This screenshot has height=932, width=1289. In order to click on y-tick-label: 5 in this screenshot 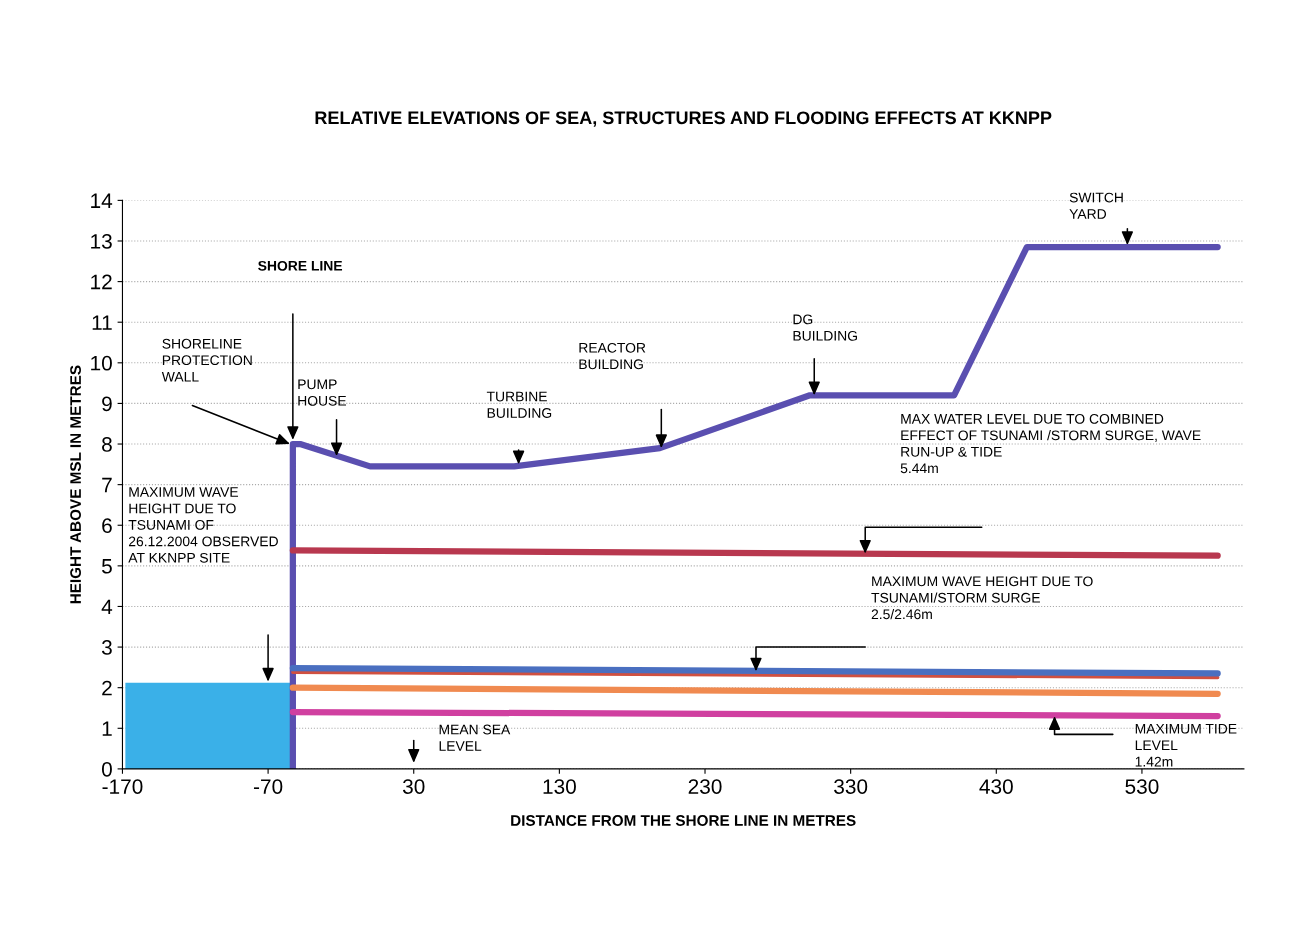, I will do `click(106, 566)`.